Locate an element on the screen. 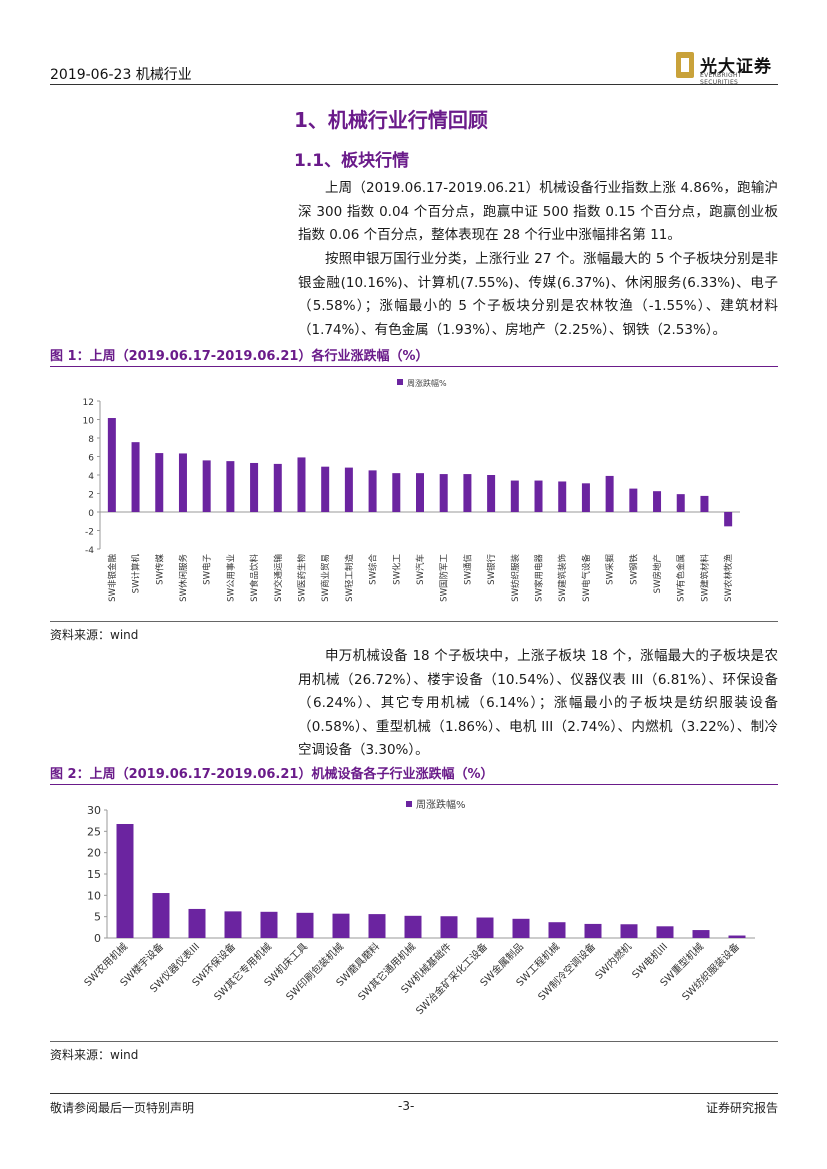 This screenshot has width=827, height=1169. chart1-category-label: SW商业贸易 is located at coordinates (325, 578).